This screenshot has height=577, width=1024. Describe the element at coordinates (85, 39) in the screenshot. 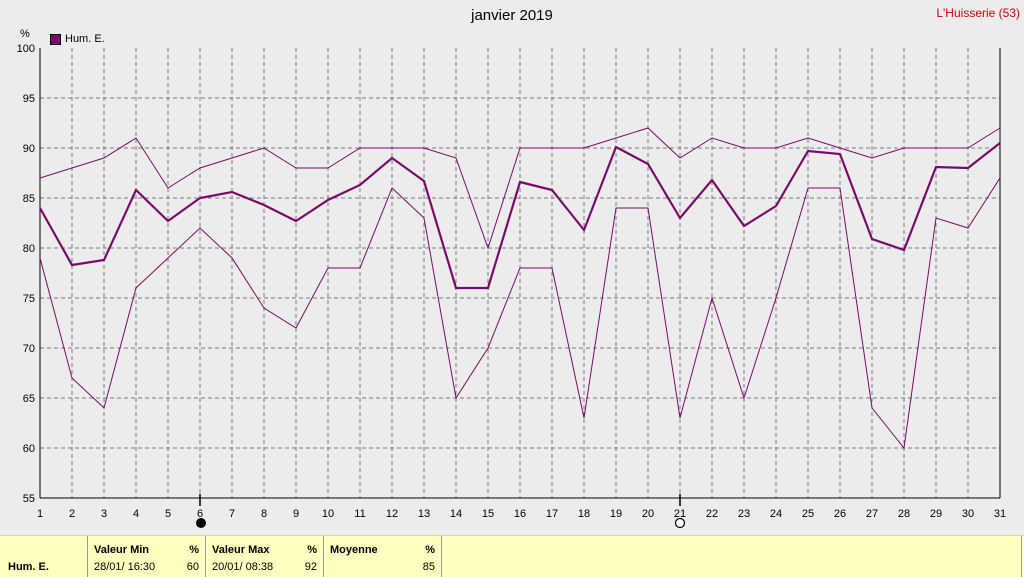

I see `legend-label: Hum. E.` at that location.